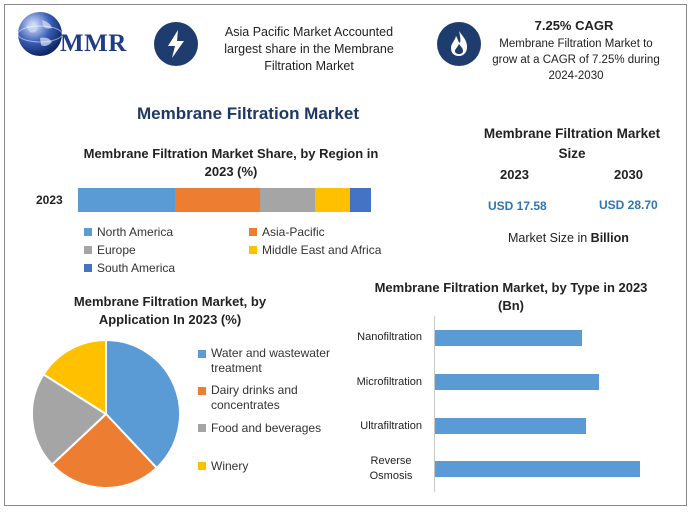 The height and width of the screenshot is (512, 693). What do you see at coordinates (517, 206) in the screenshot?
I see `size-value-2023: USD 17.58` at bounding box center [517, 206].